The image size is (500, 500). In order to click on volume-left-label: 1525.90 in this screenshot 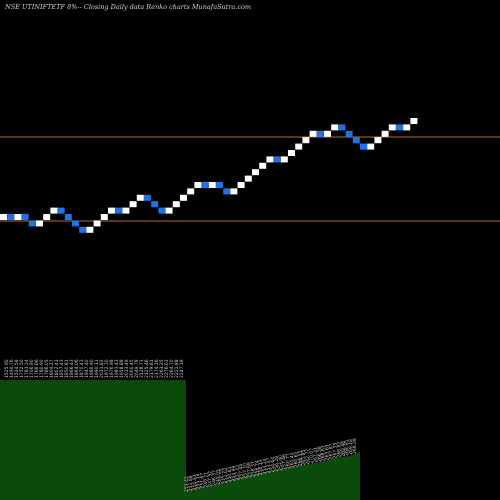, I will do `click(7, 368)`.